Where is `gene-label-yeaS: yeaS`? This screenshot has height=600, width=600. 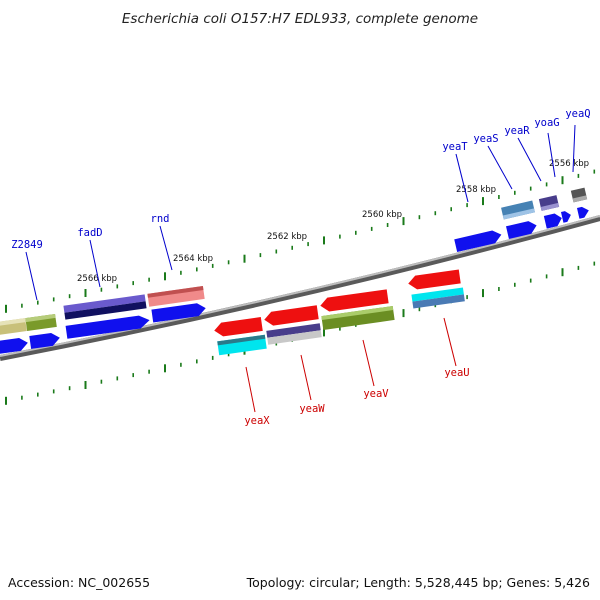 gene-label-yeaS: yeaS is located at coordinates (485, 139).